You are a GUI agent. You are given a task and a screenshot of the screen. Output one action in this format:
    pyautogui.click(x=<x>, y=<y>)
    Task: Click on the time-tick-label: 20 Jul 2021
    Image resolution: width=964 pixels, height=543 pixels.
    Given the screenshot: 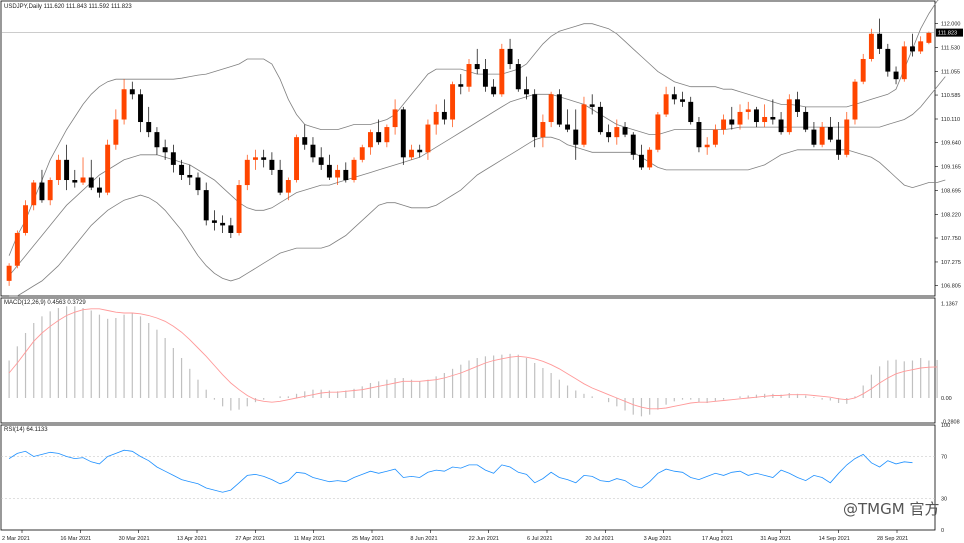 What is the action you would take?
    pyautogui.click(x=599, y=539)
    